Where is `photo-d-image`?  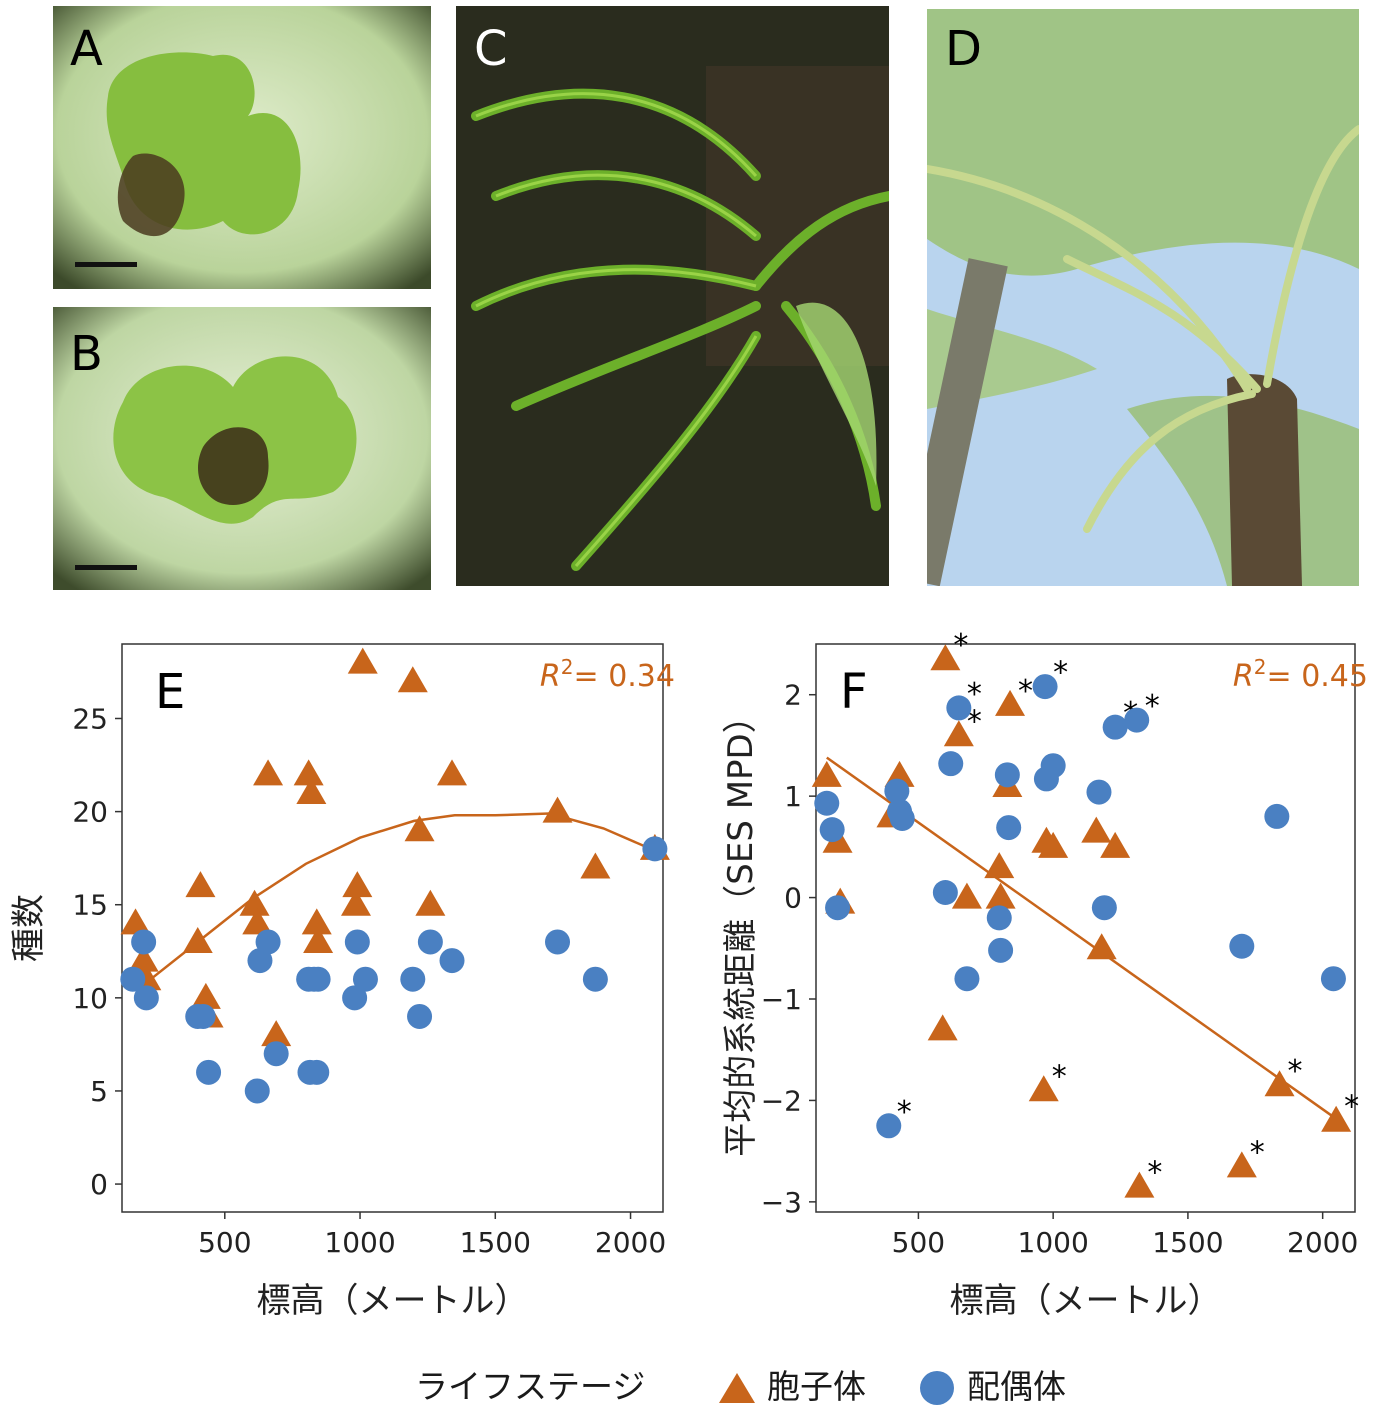 photo-d-image is located at coordinates (1143, 297).